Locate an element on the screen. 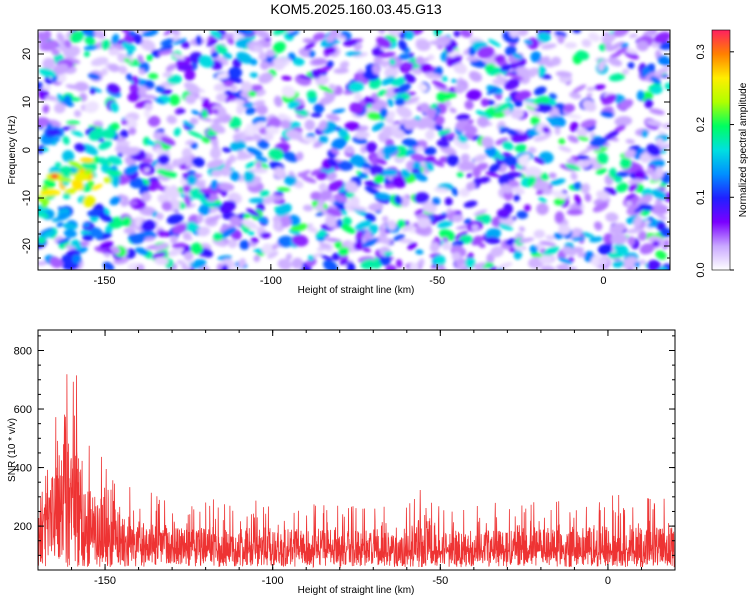  x-tick-label: -150 is located at coordinates (105, 581).